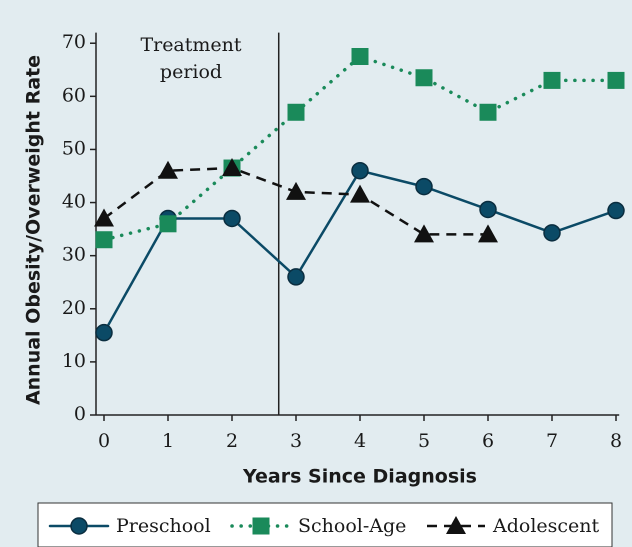 The image size is (632, 547). Describe the element at coordinates (552, 441) in the screenshot. I see `x-tick-label: 7` at that location.